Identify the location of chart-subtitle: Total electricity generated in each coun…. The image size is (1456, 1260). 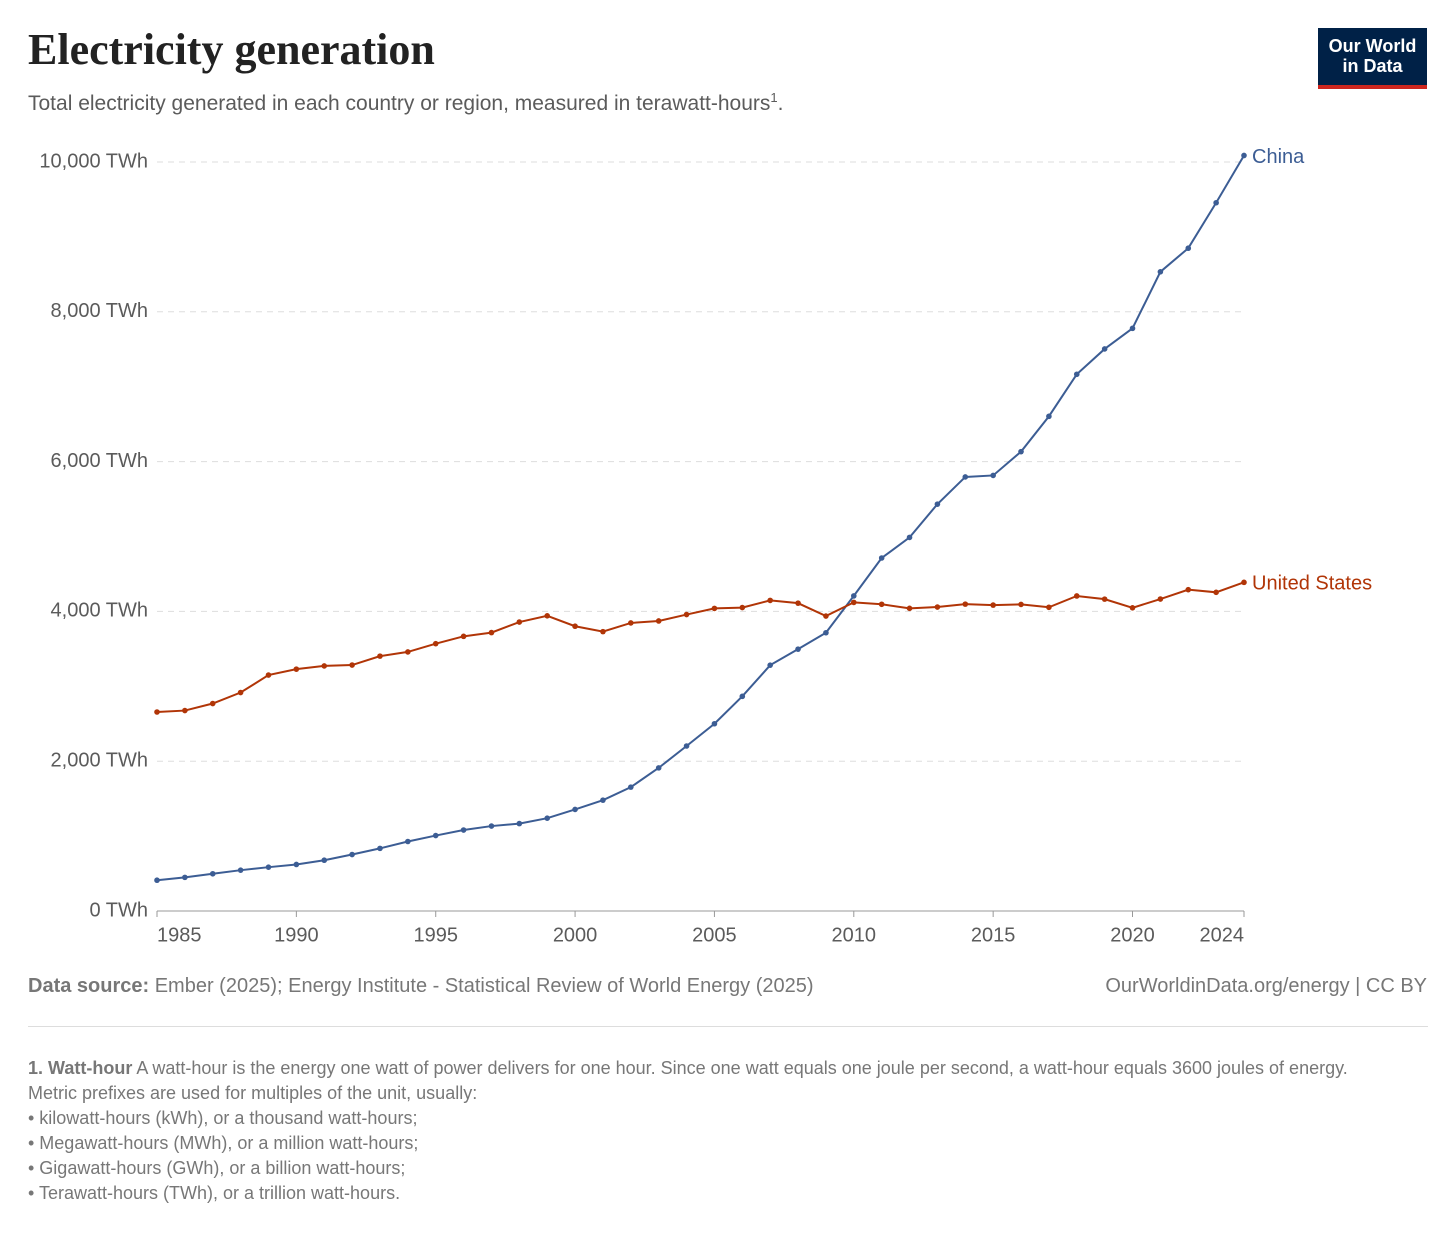
(405, 103).